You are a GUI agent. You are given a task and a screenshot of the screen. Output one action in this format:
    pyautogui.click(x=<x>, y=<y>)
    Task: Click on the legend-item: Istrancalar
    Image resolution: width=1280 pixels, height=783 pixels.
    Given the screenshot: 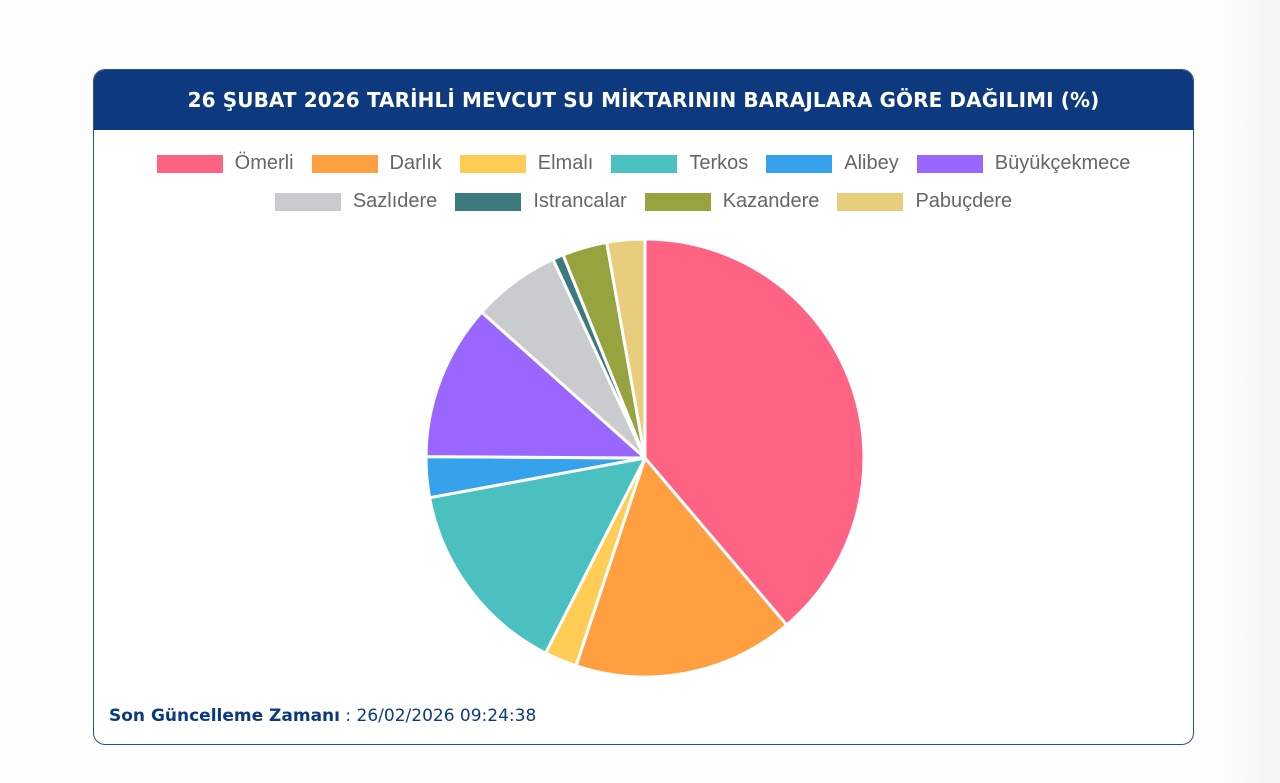 What is the action you would take?
    pyautogui.click(x=541, y=201)
    